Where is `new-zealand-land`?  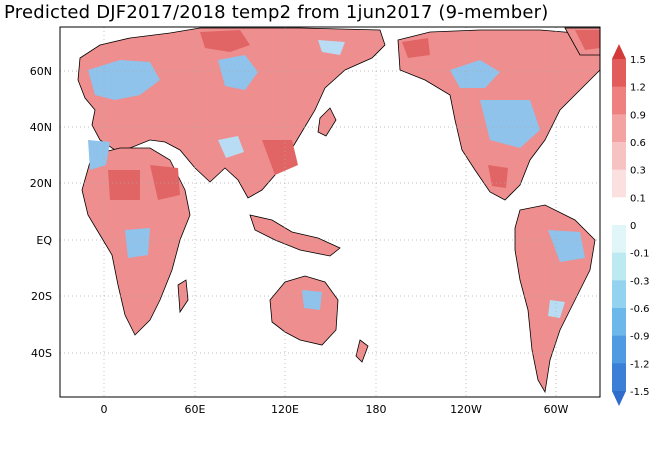 new-zealand-land is located at coordinates (362, 351).